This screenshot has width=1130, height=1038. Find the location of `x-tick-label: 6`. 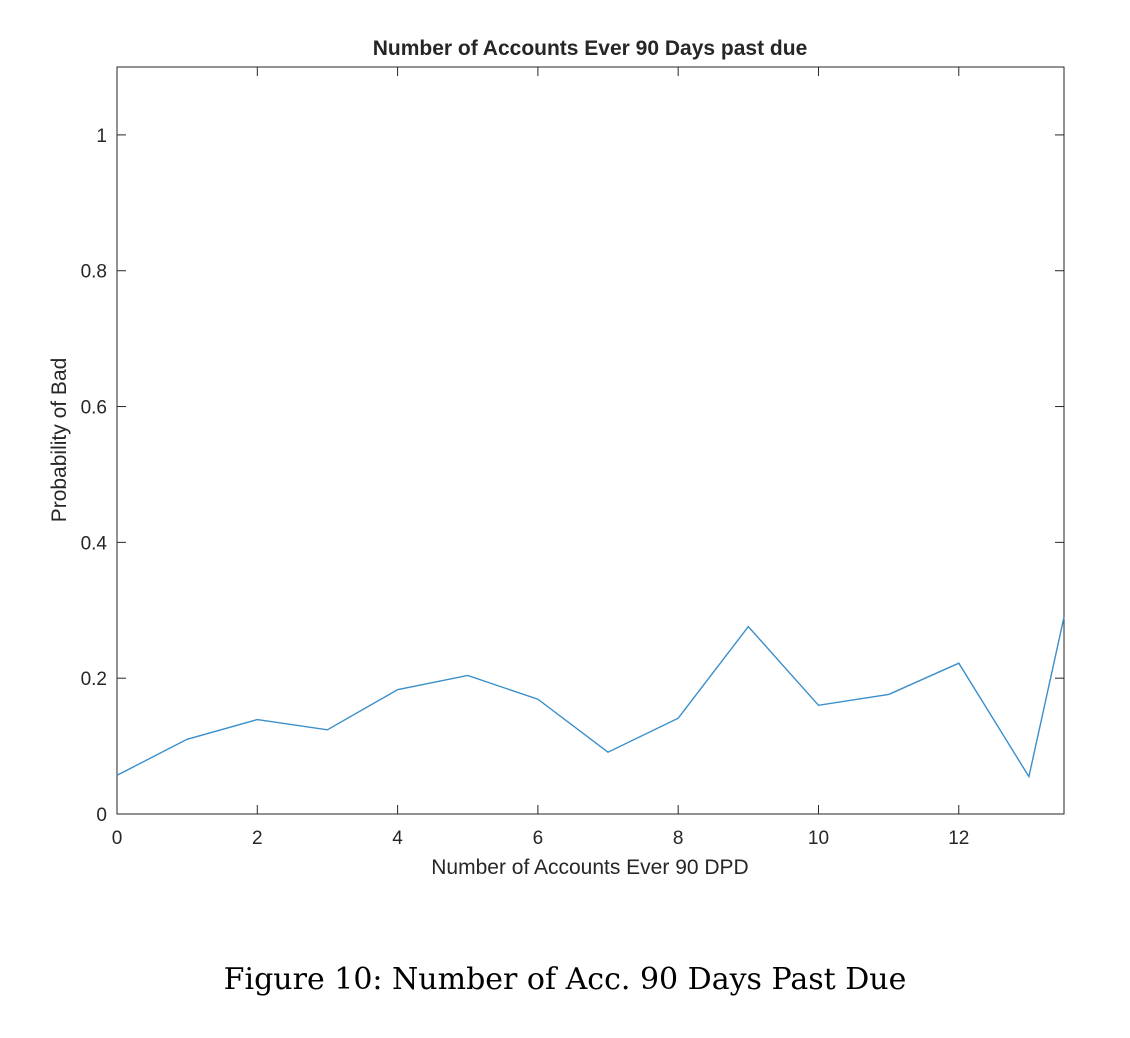

x-tick-label: 6 is located at coordinates (538, 838).